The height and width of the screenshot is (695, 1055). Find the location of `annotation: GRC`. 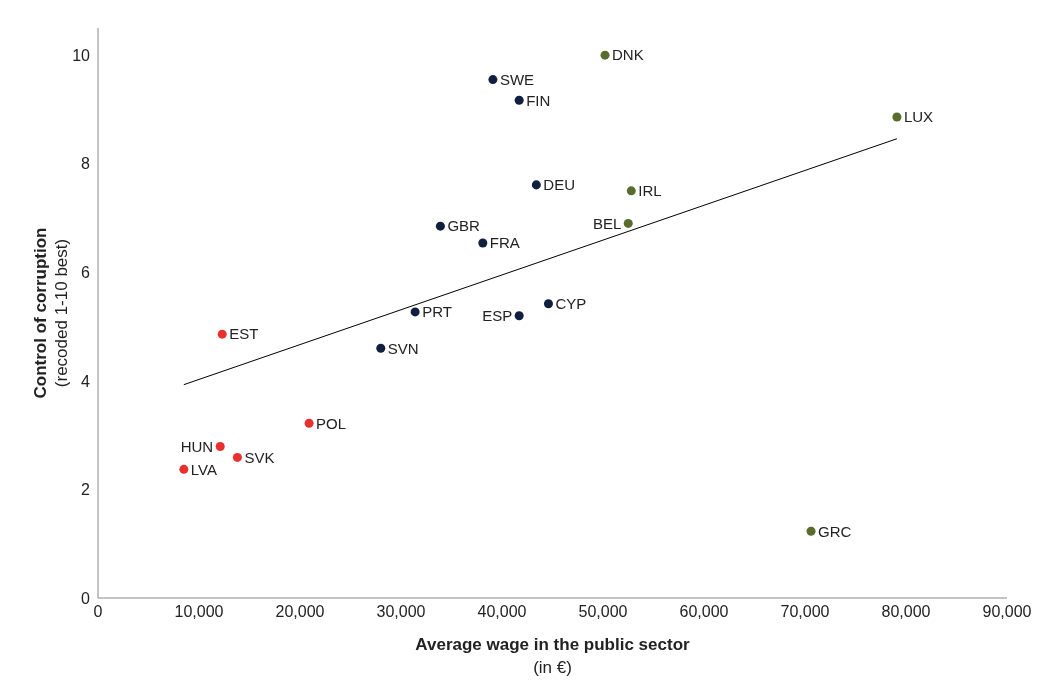

annotation: GRC is located at coordinates (835, 531).